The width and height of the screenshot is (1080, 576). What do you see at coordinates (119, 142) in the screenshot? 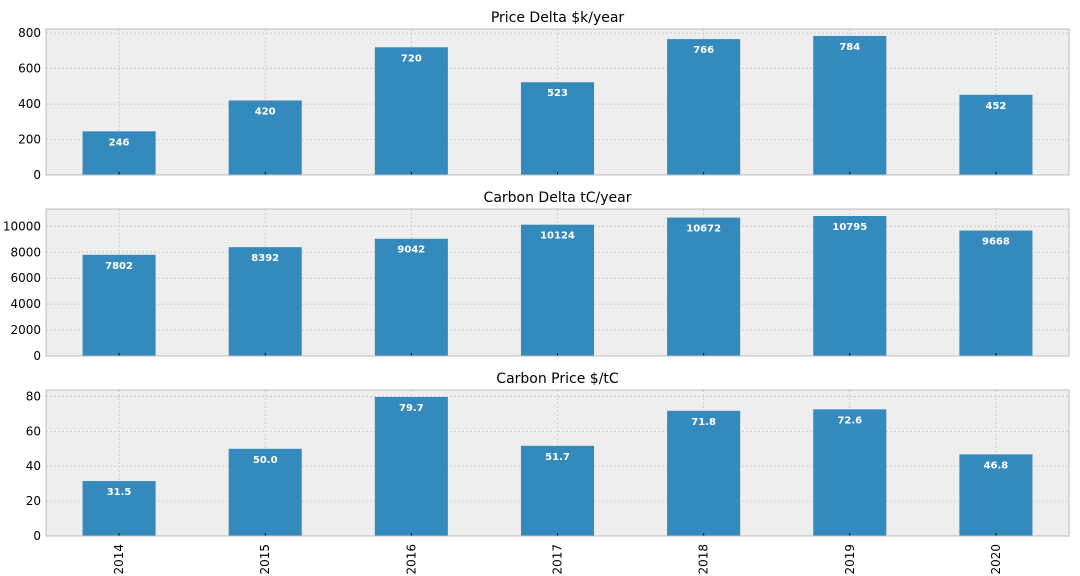
I see `bar-value-label: 246` at bounding box center [119, 142].